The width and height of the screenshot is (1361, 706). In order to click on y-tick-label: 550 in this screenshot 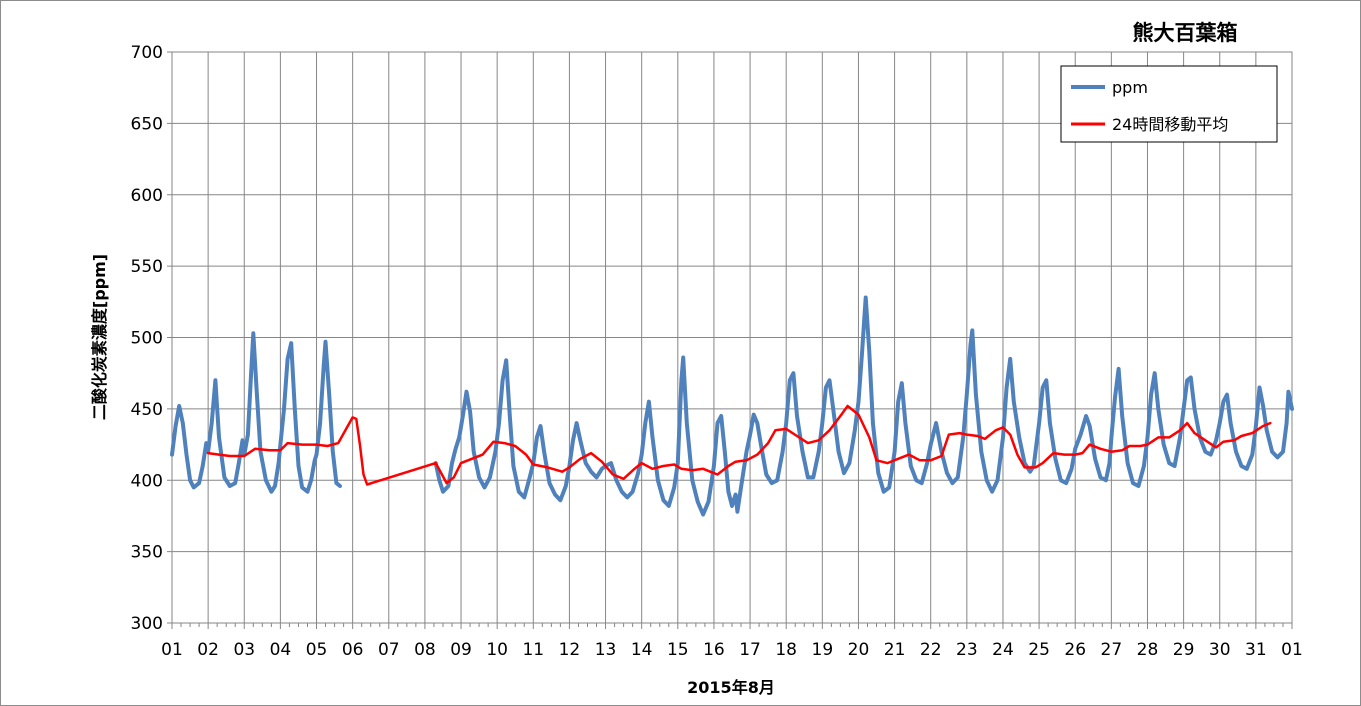, I will do `click(147, 267)`.